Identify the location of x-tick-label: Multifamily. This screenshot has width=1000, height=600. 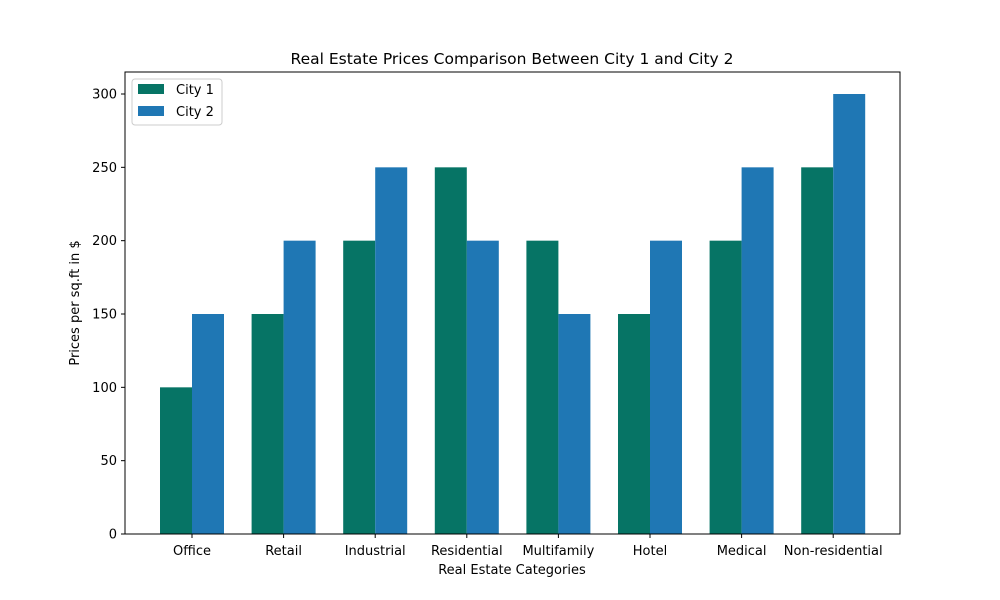
(558, 551).